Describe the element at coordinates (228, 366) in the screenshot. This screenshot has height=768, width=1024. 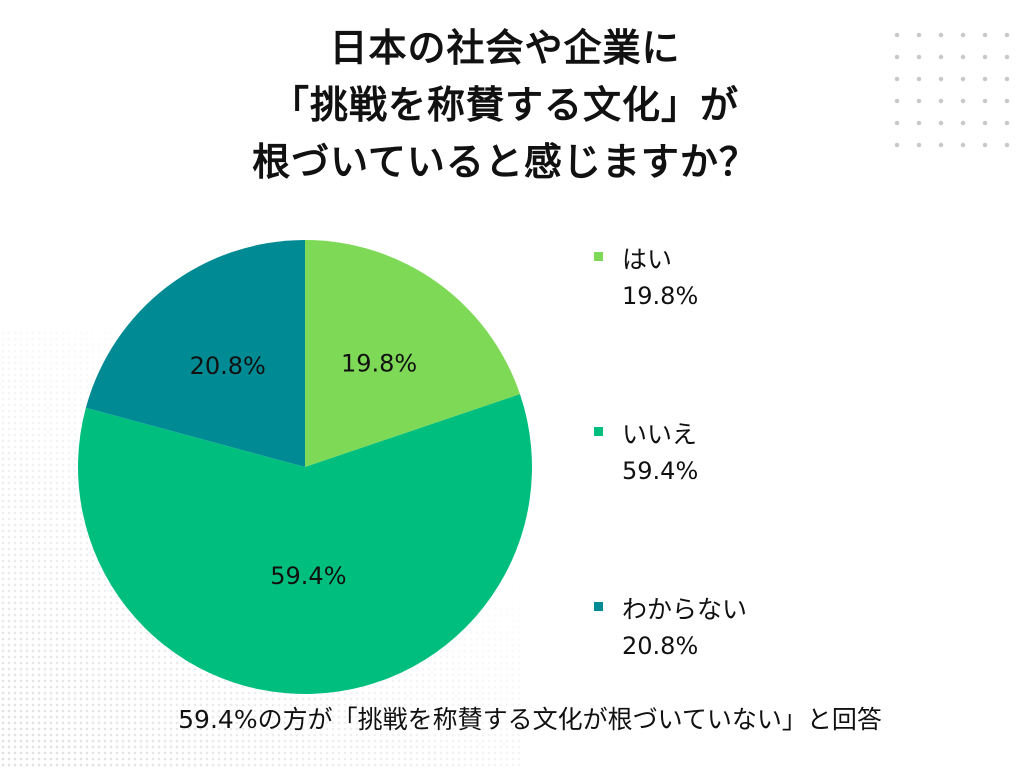
I see `pie-slice-label: 20.8%` at that location.